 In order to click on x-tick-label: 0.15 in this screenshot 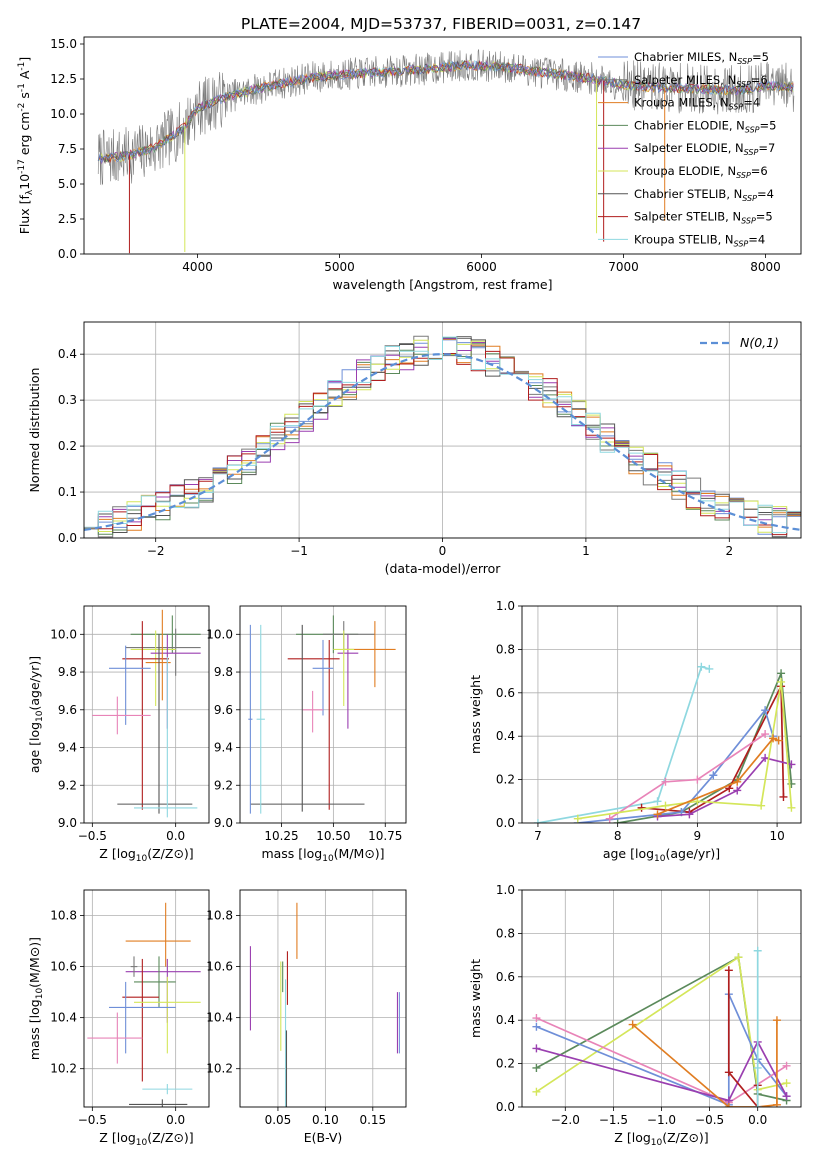, I will do `click(372, 1120)`.